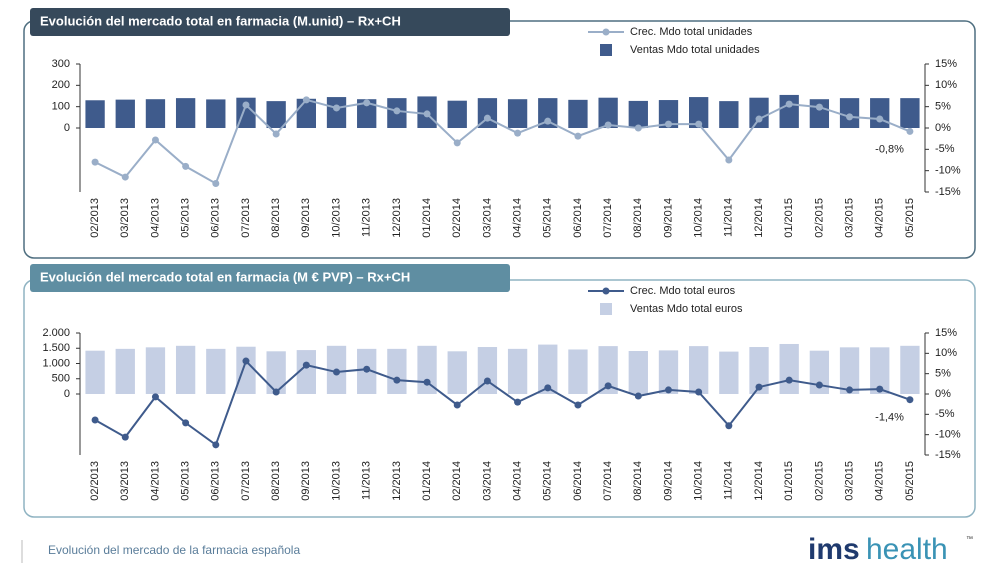 This screenshot has width=1000, height=563. I want to click on x-tick-label: 11/2014, so click(729, 217).